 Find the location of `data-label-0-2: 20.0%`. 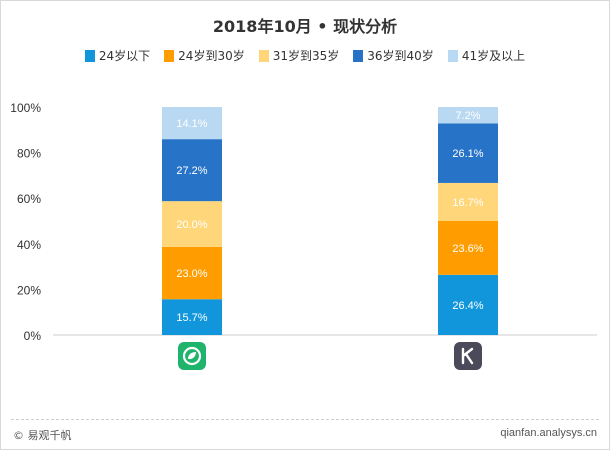

data-label-0-2: 20.0% is located at coordinates (191, 225).